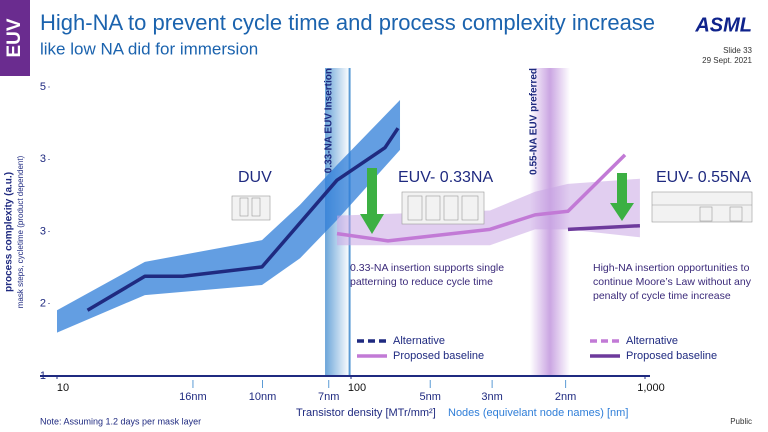 Image resolution: width=768 pixels, height=432 pixels. Describe the element at coordinates (149, 48) in the screenshot. I see `slide-subtitle: like low NA did for immersion` at that location.